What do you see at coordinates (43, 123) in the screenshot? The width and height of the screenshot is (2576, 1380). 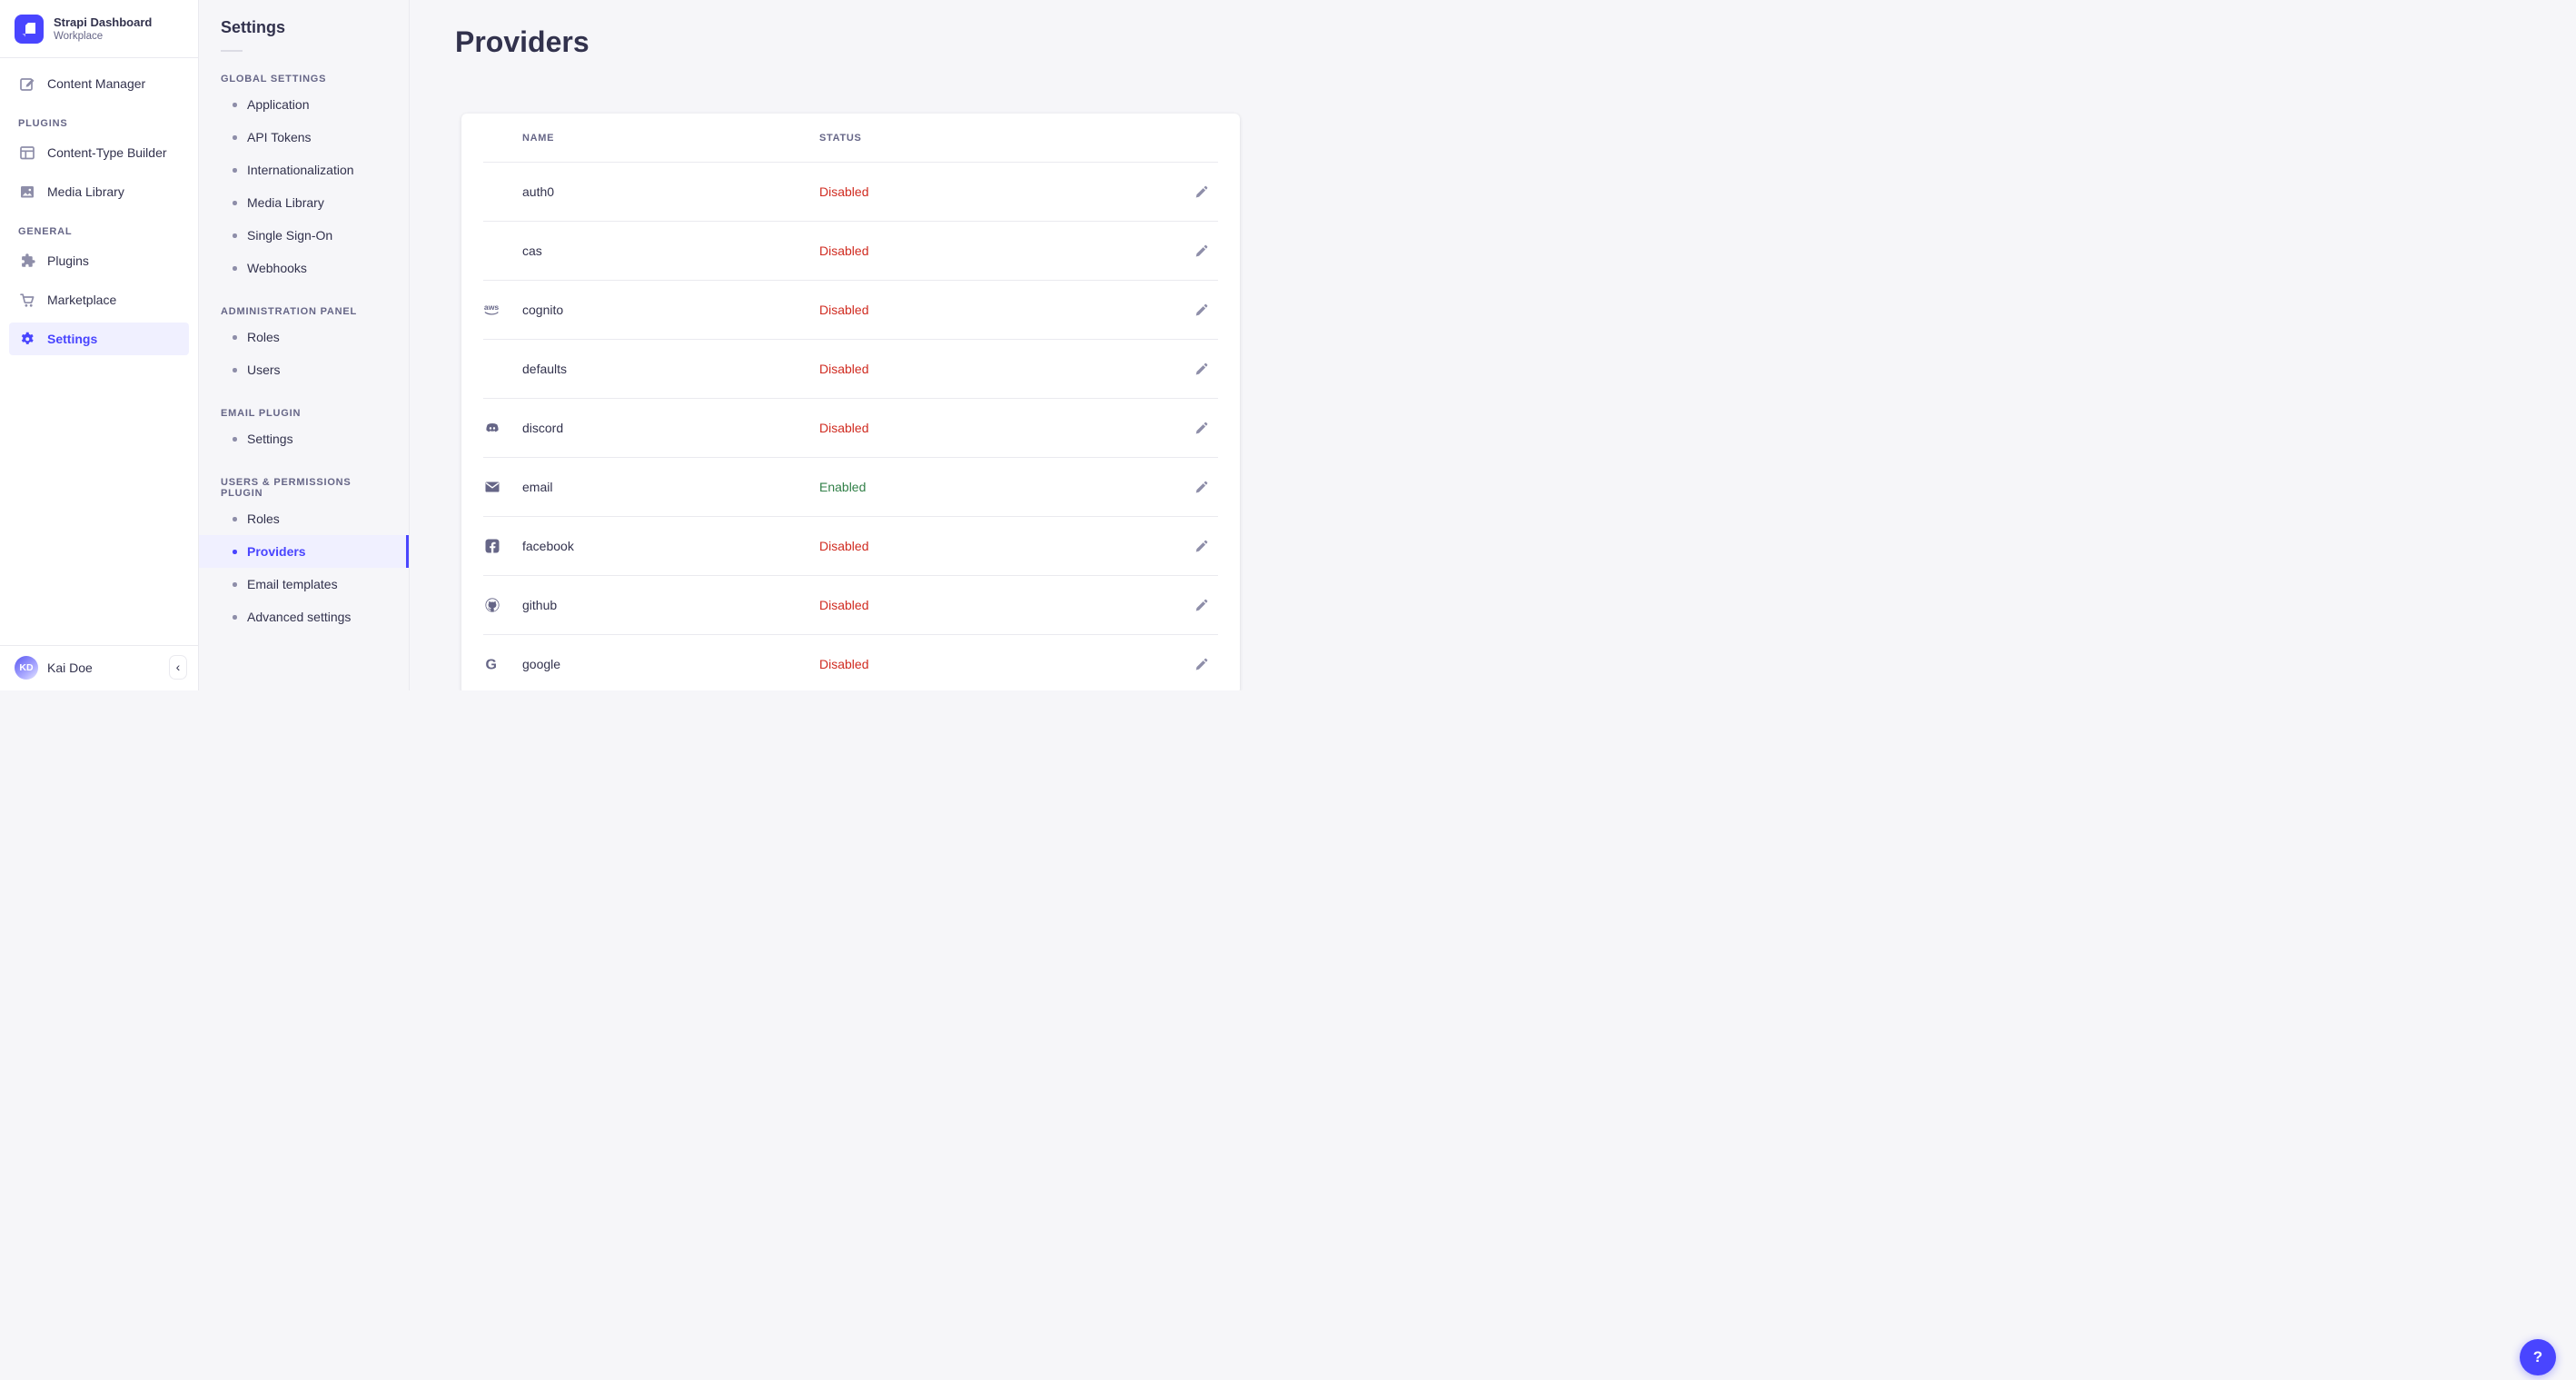 I see `sidebar-section-plugins: PLUGINS` at bounding box center [43, 123].